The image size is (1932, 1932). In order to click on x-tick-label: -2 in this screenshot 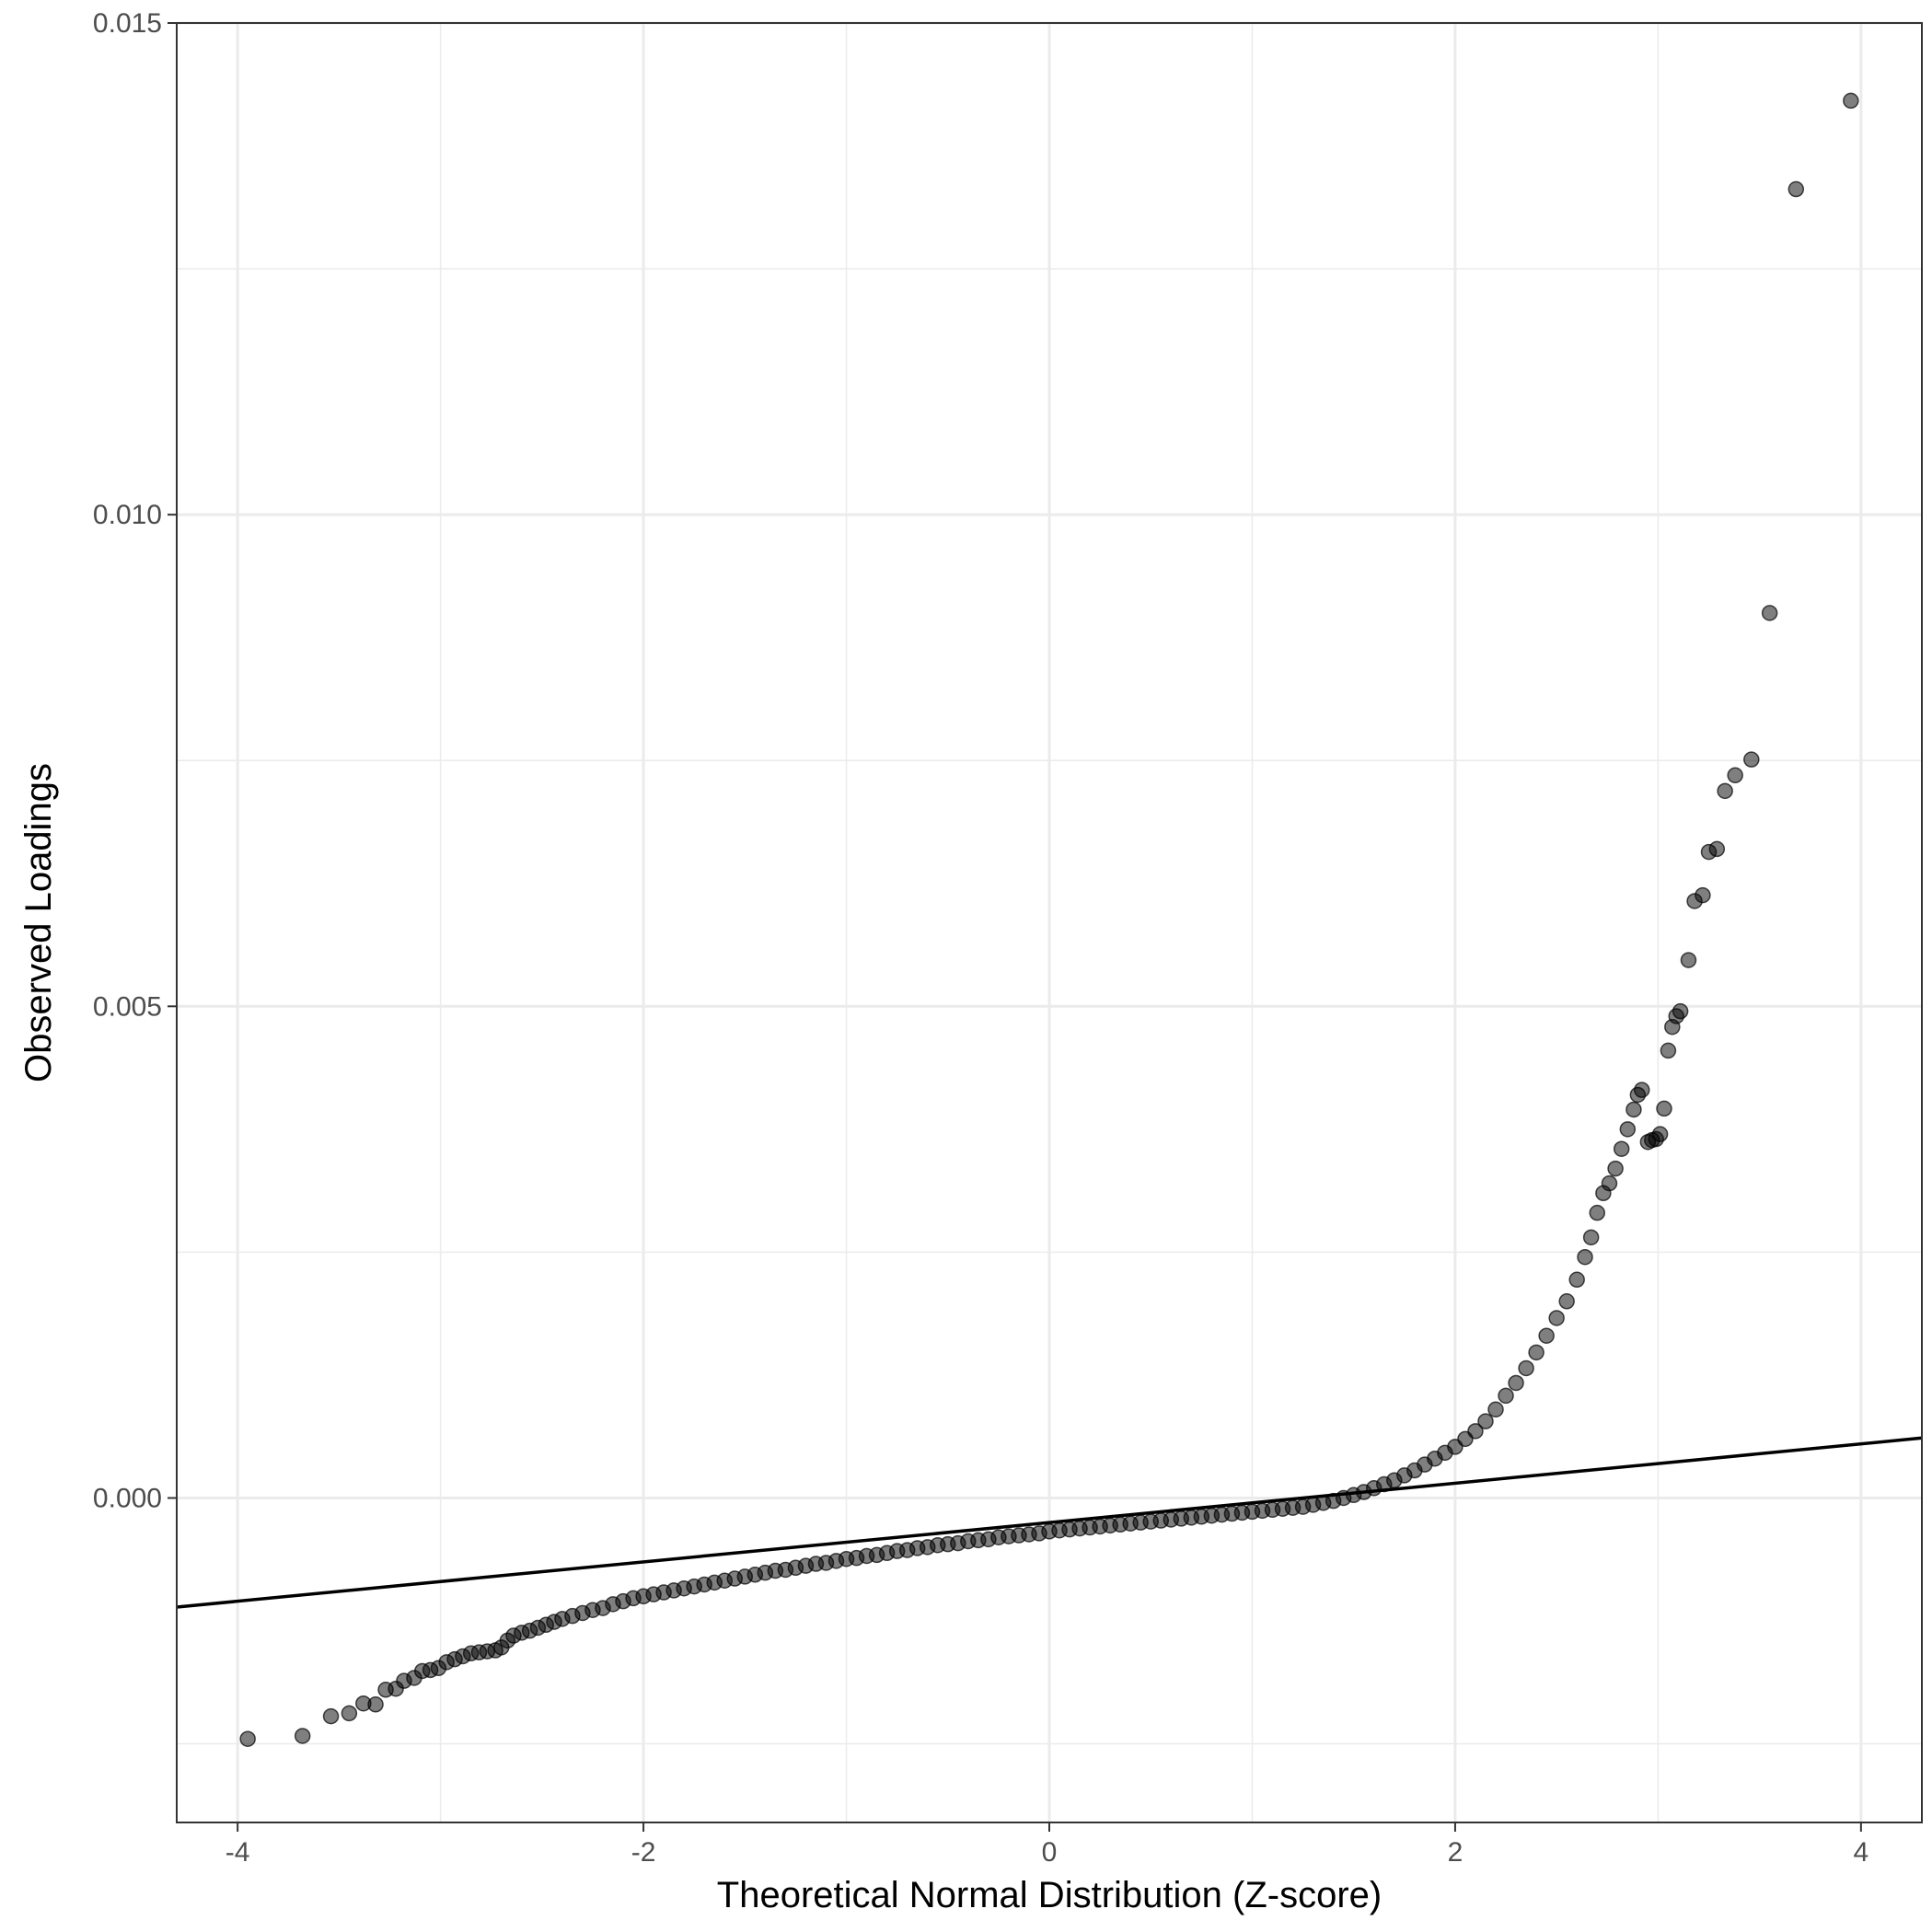, I will do `click(644, 1853)`.